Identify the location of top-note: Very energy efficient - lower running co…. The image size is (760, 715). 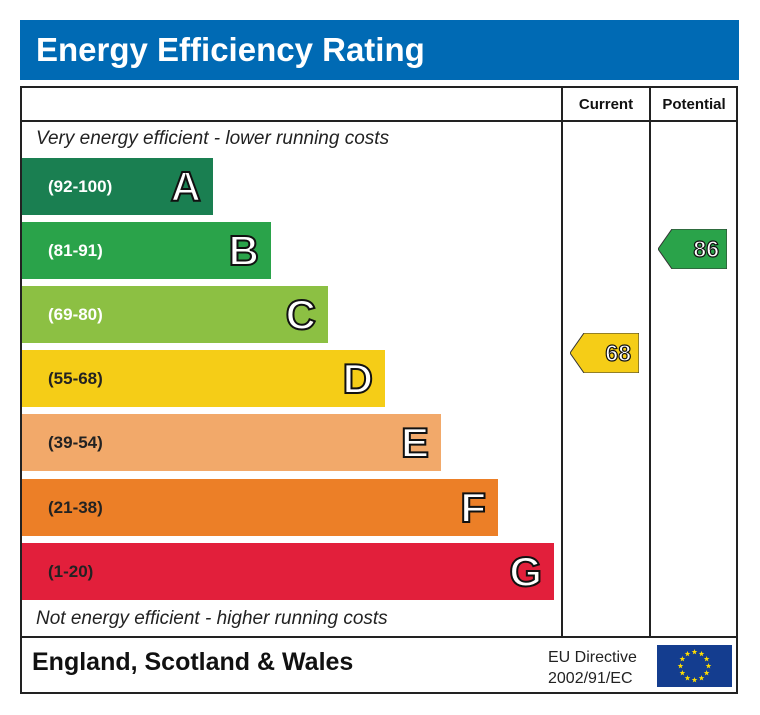
(213, 138).